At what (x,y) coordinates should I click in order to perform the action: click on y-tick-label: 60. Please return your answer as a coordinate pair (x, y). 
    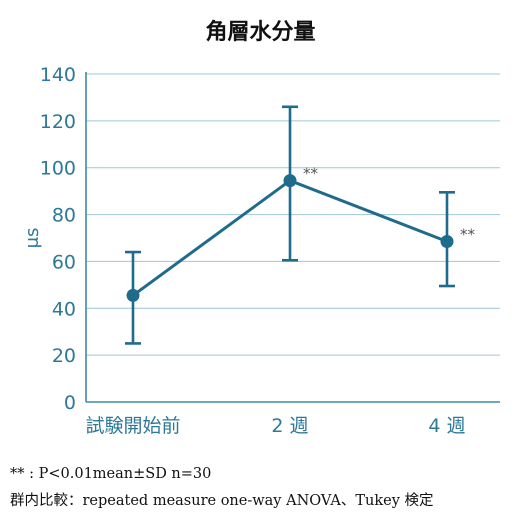
    Looking at the image, I should click on (64, 262).